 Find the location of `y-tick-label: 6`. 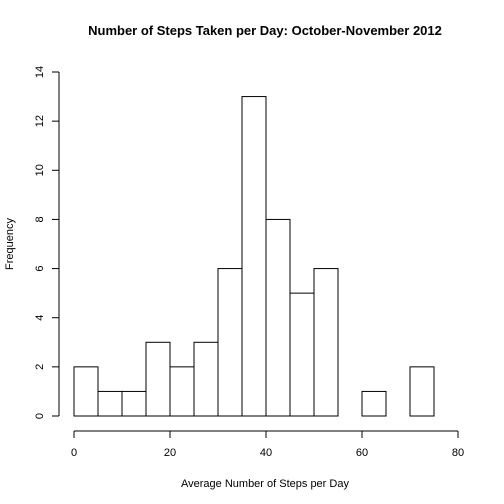

y-tick-label: 6 is located at coordinates (40, 269).